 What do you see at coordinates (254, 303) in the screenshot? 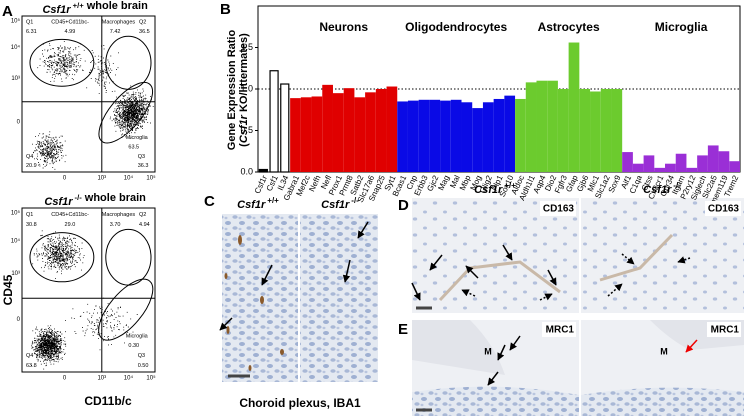
I see `stain-spots` at bounding box center [254, 303].